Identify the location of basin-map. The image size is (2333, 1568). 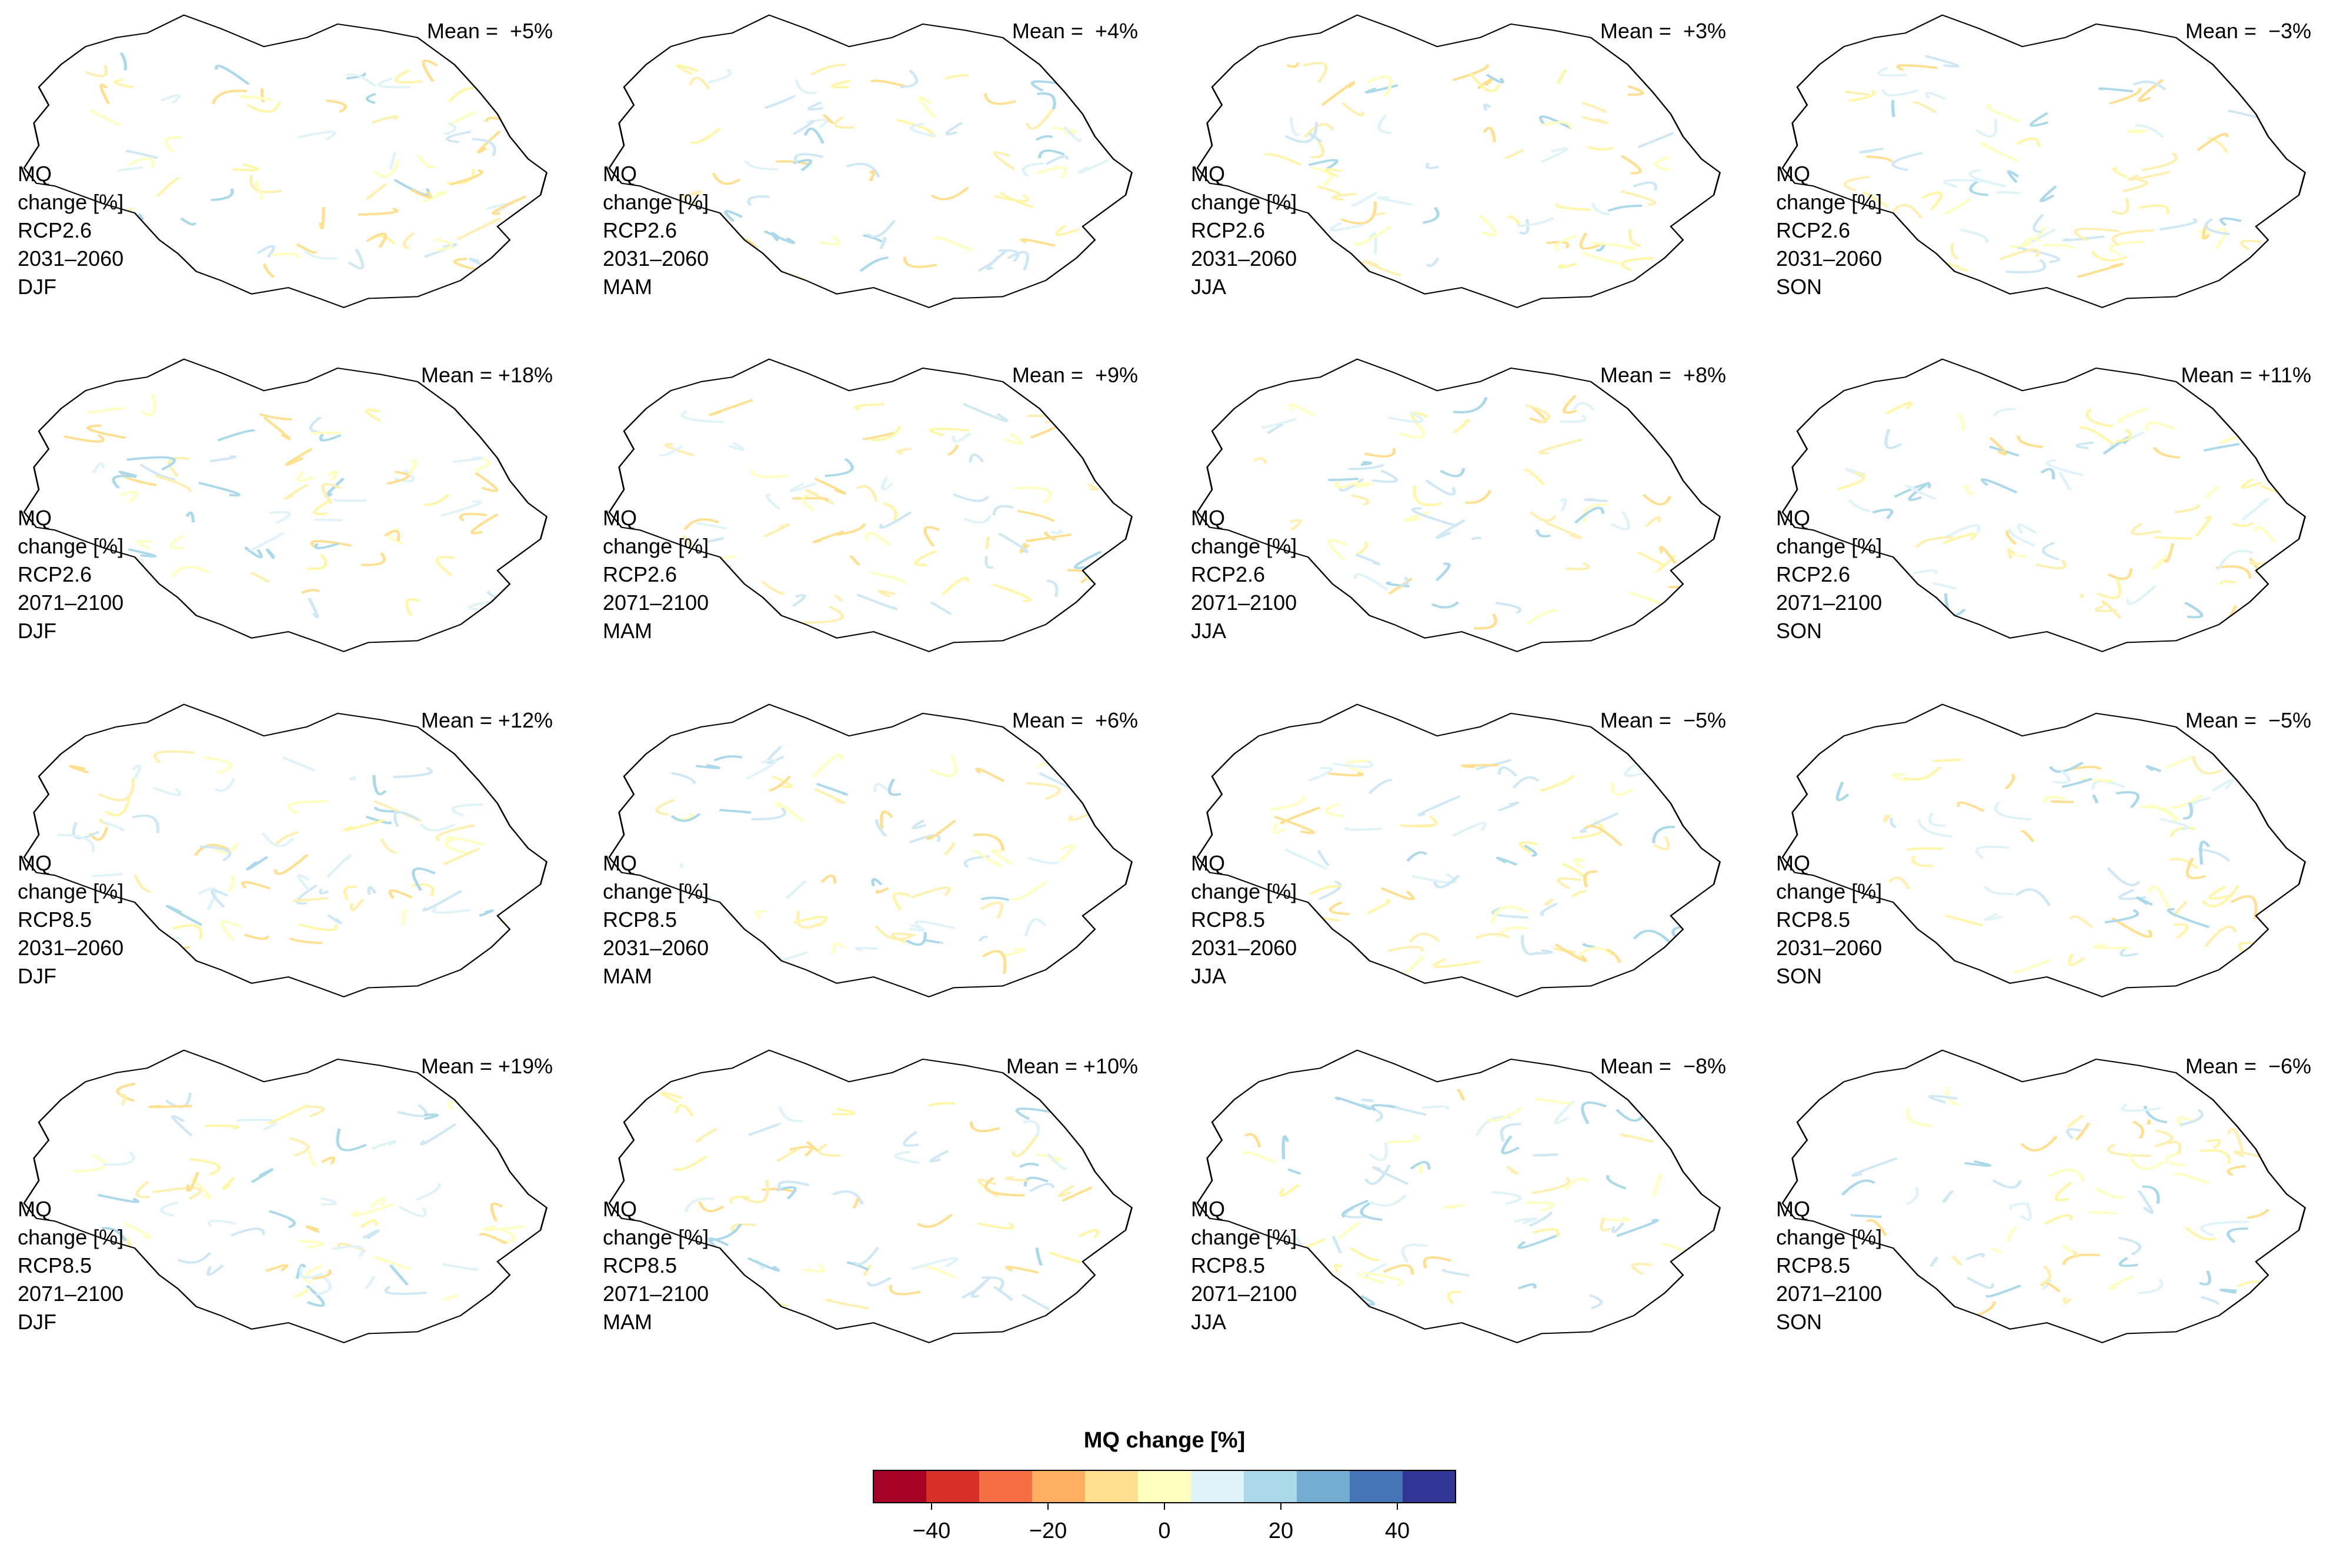
(870, 850).